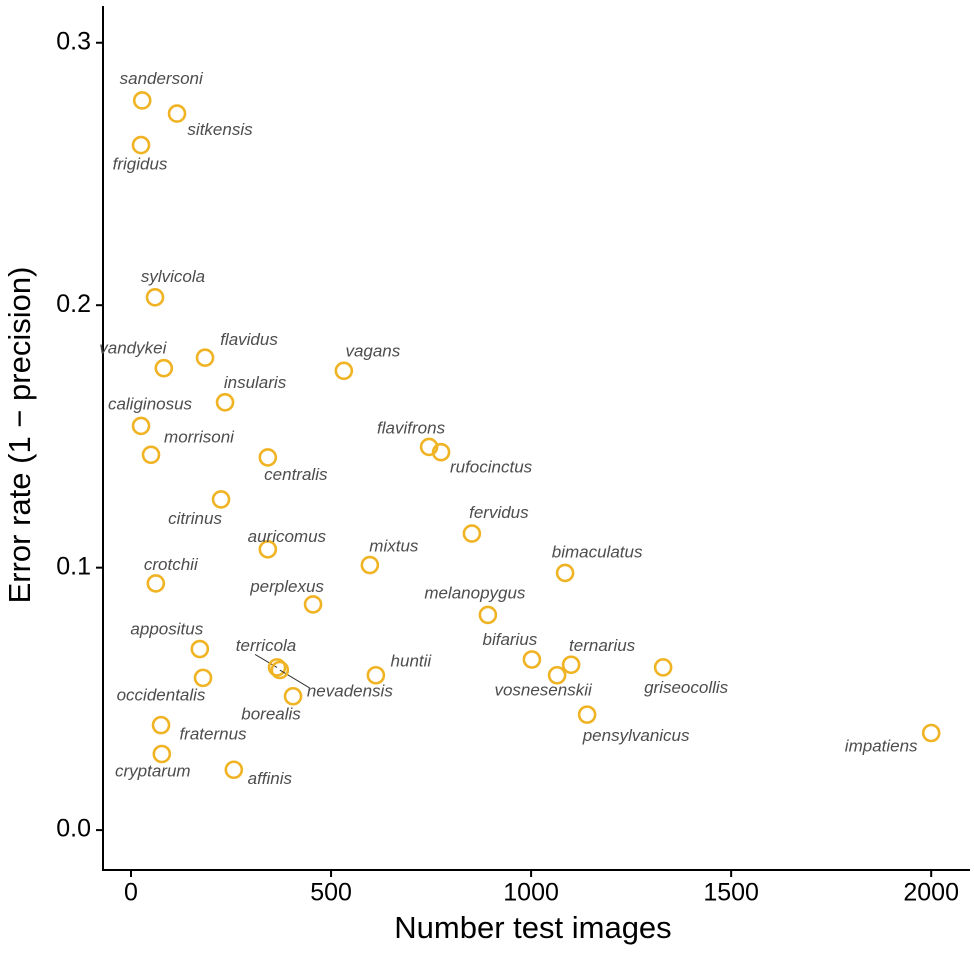 This screenshot has height=959, width=974. What do you see at coordinates (171, 564) in the screenshot?
I see `point-label: crotchii` at bounding box center [171, 564].